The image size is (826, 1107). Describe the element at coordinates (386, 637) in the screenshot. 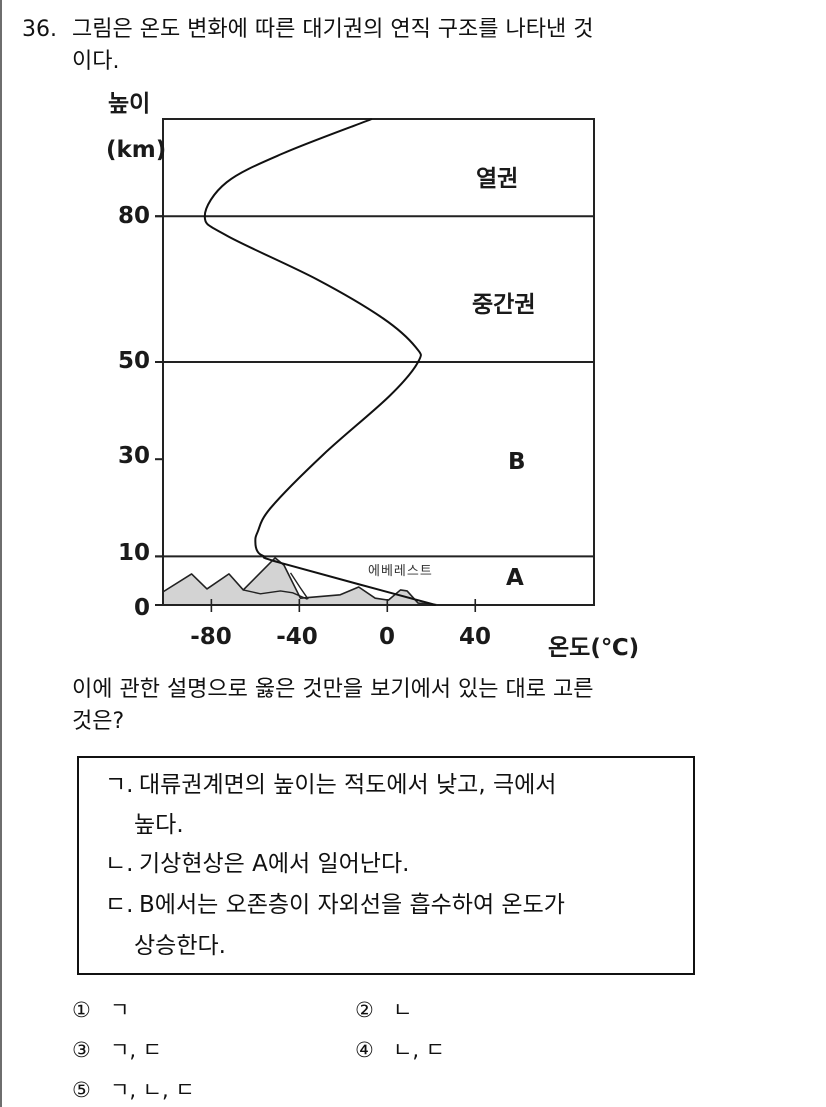

I see `x-tick-label-0: 0` at that location.